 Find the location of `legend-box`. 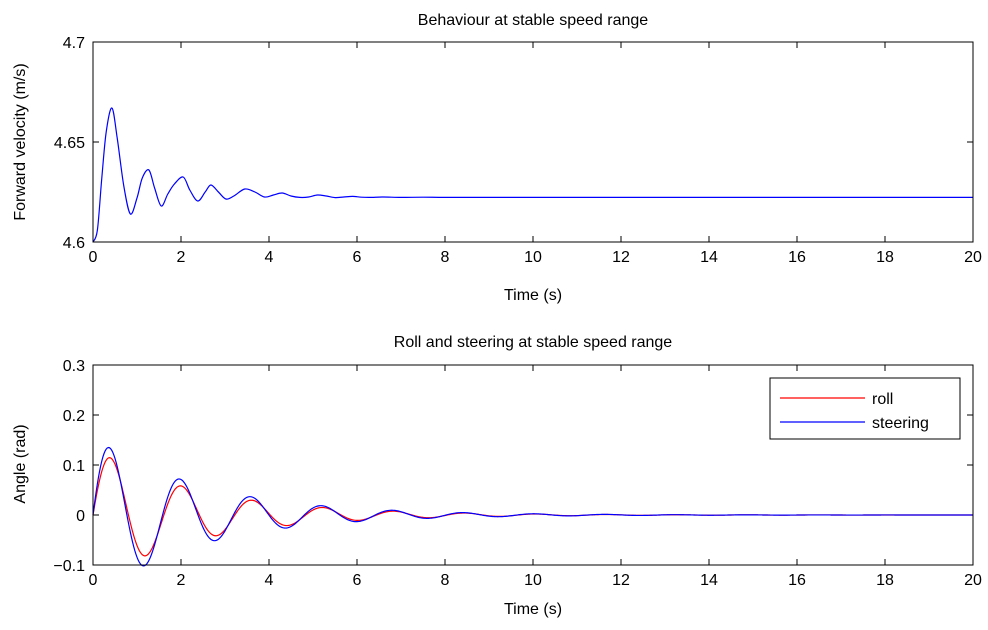

legend-box is located at coordinates (865, 408).